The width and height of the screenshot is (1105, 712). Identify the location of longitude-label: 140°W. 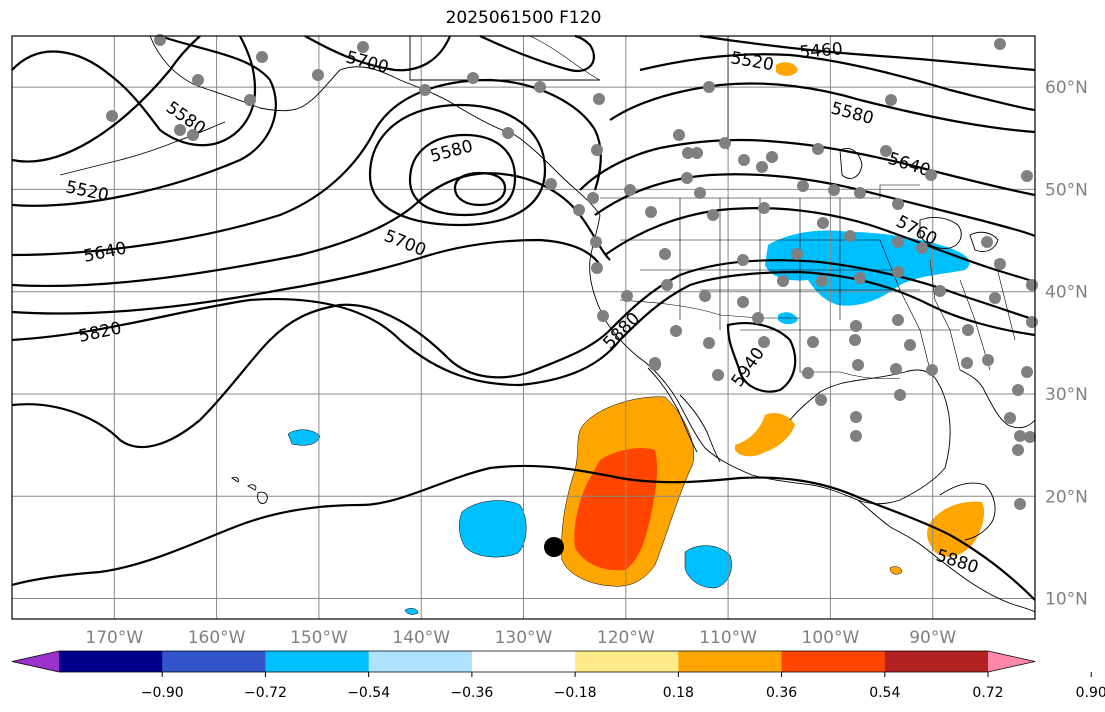
(421, 638).